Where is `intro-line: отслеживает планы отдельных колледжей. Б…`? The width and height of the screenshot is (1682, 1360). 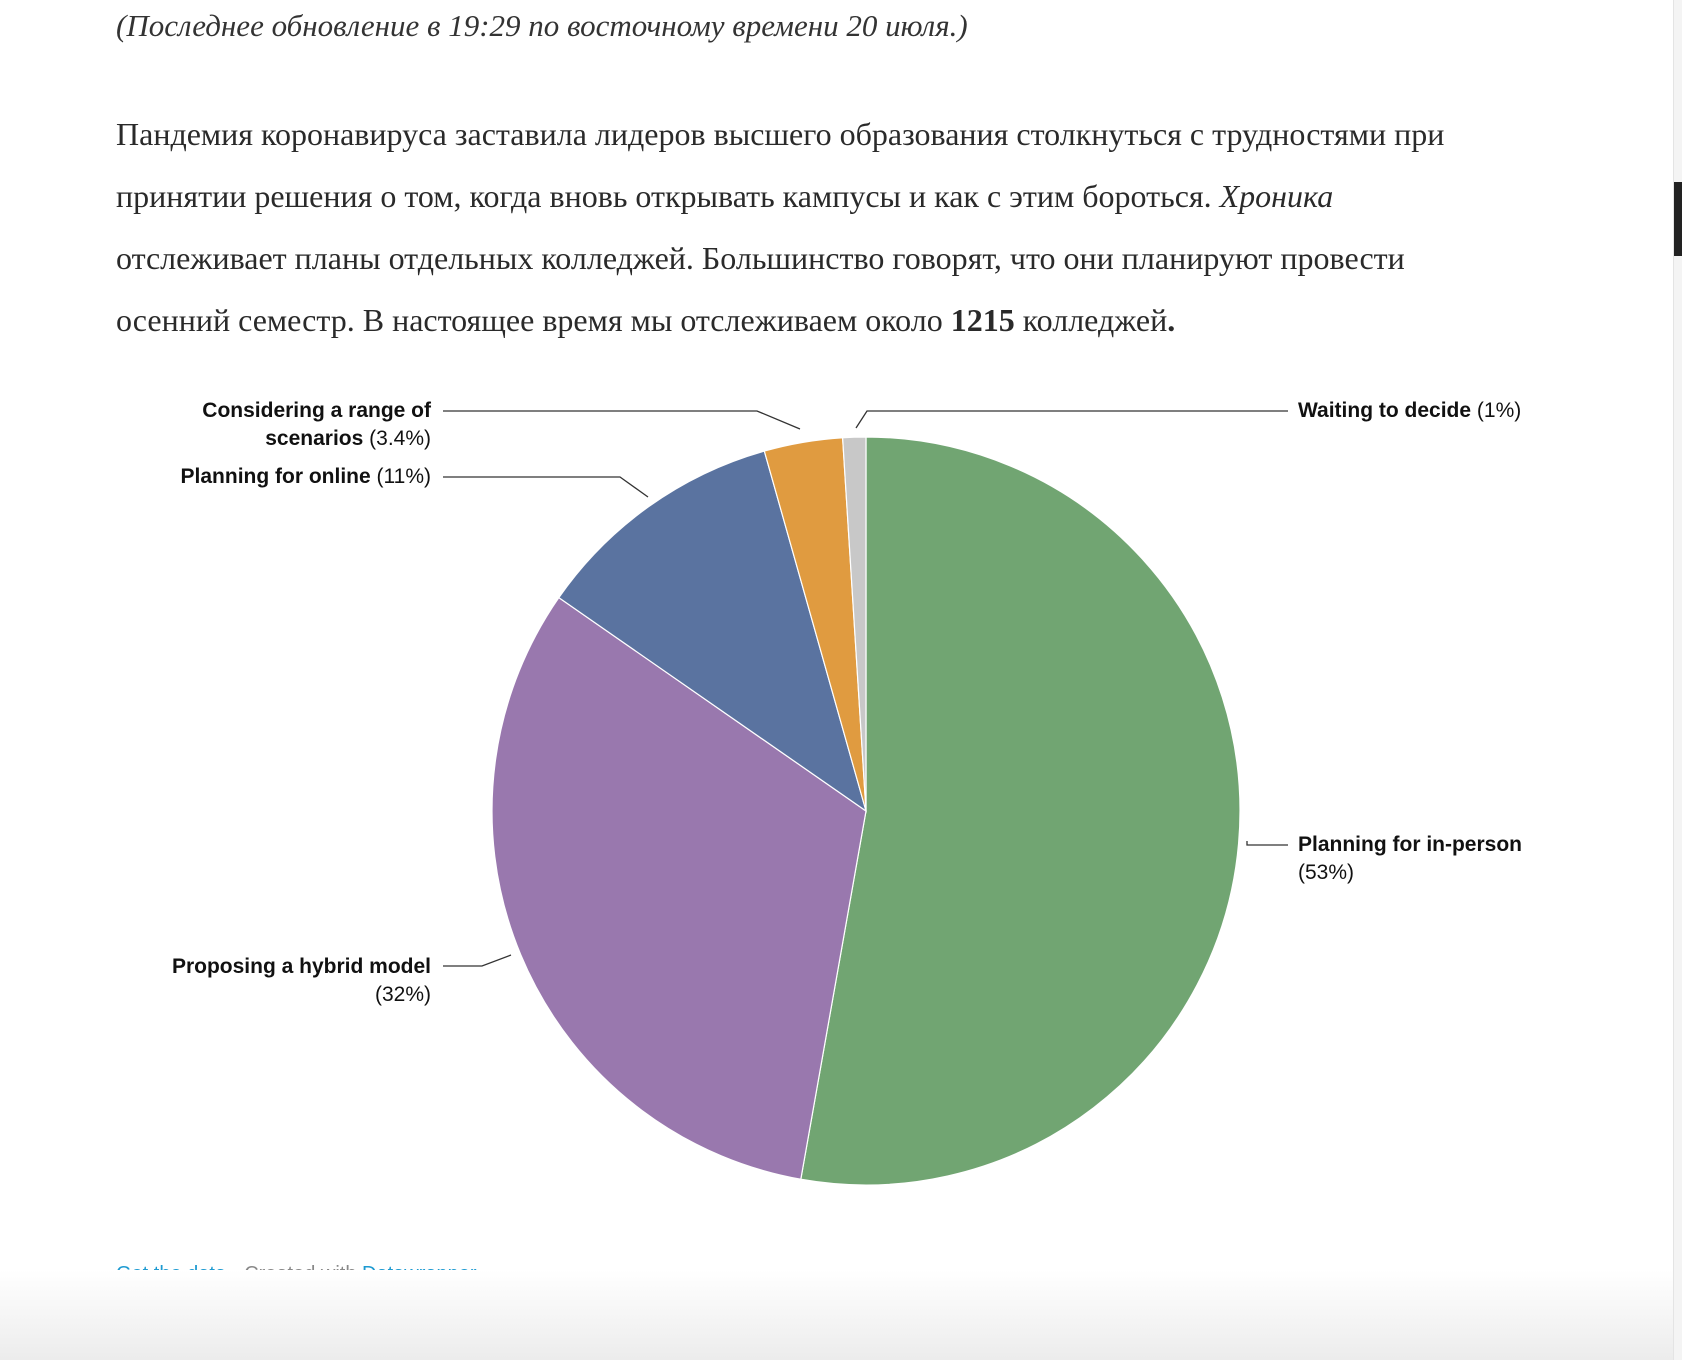
intro-line: отслеживает планы отдельных колледжей. Б… is located at coordinates (760, 258).